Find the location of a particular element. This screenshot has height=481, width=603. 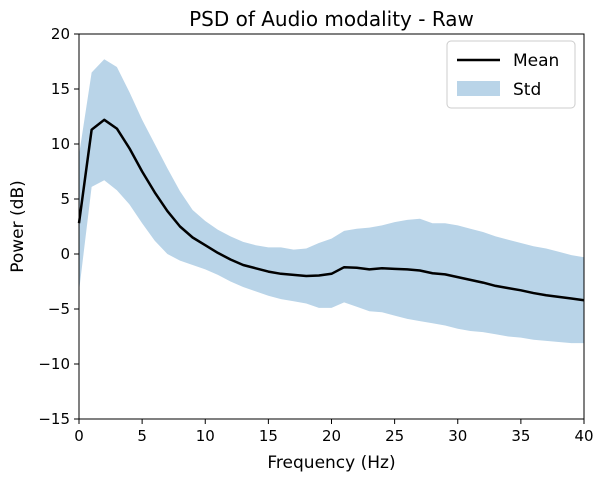

x-tick-label: 15 is located at coordinates (268, 436).